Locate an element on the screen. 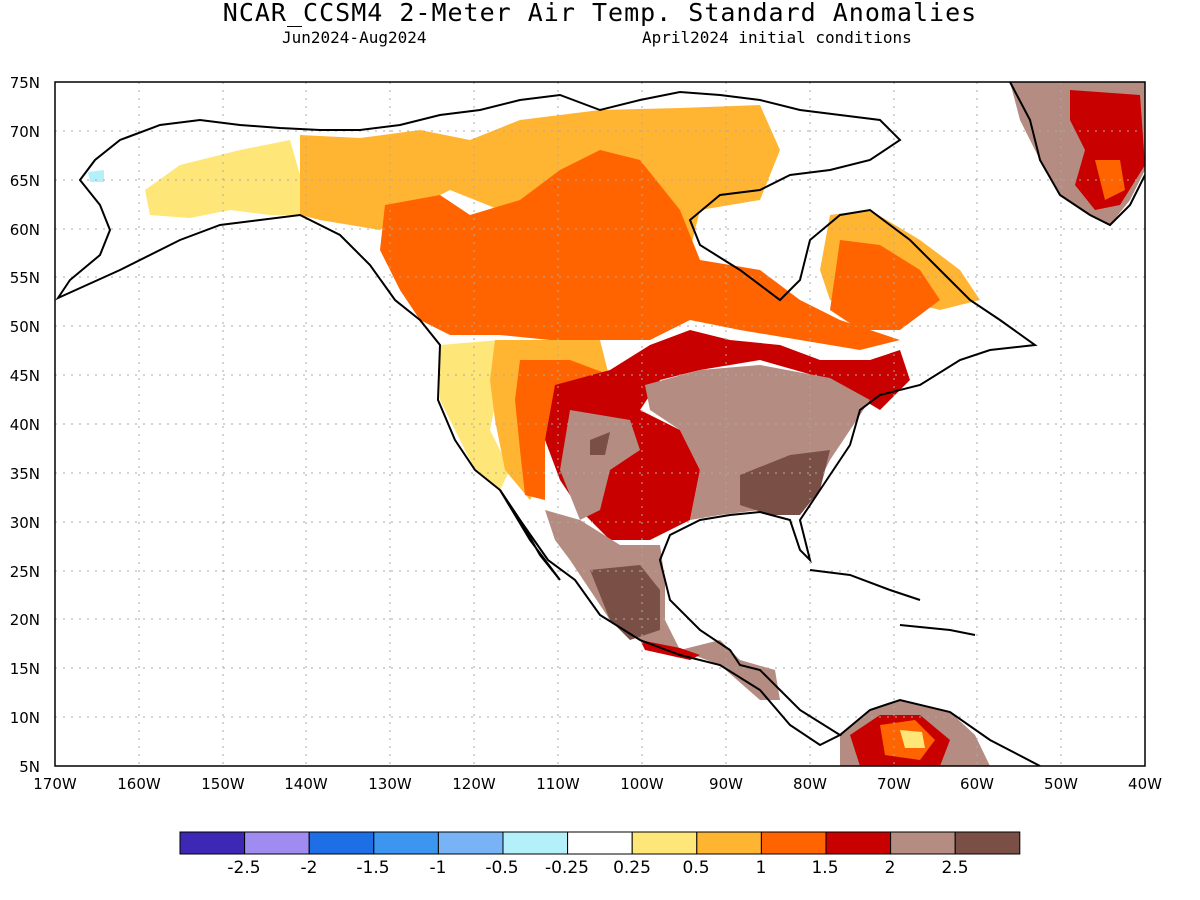 This screenshot has width=1200, height=900. lon-label: 170W is located at coordinates (55, 784).